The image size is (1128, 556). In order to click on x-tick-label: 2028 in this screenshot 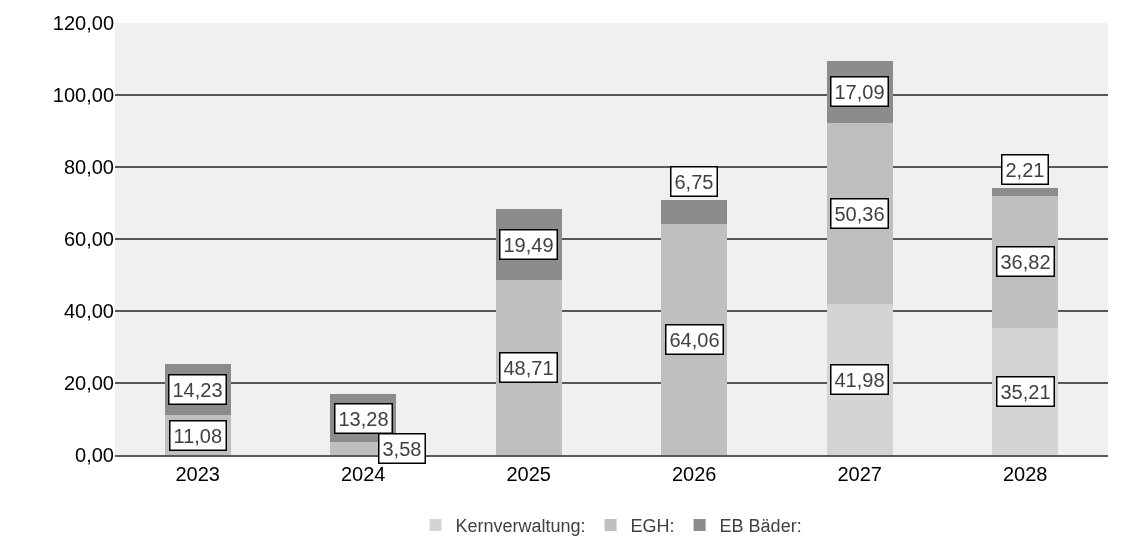, I will do `click(1025, 473)`.